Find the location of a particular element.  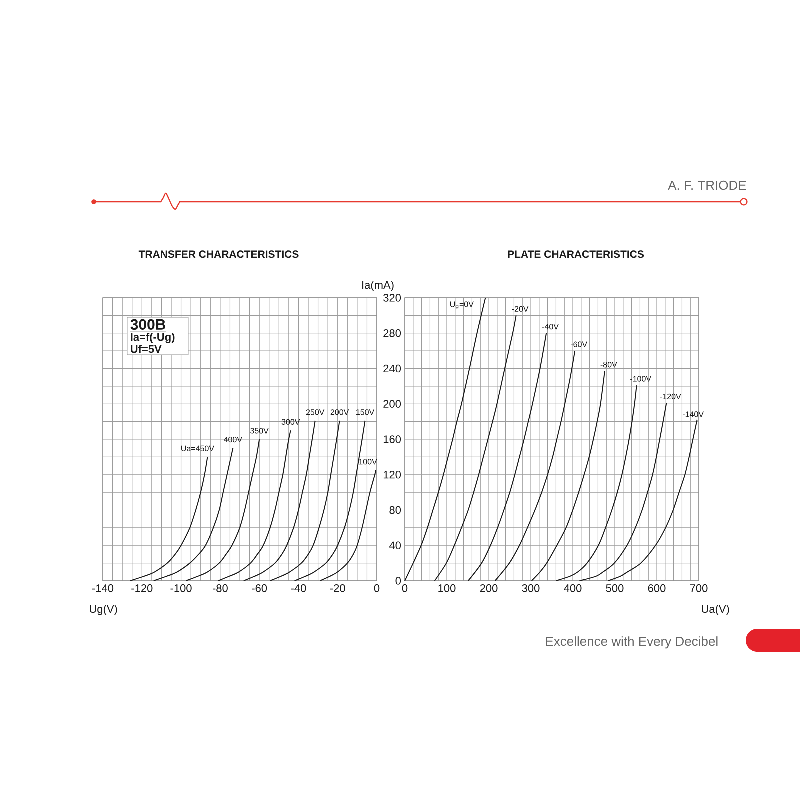

x-tick-label: 400 is located at coordinates (573, 588).